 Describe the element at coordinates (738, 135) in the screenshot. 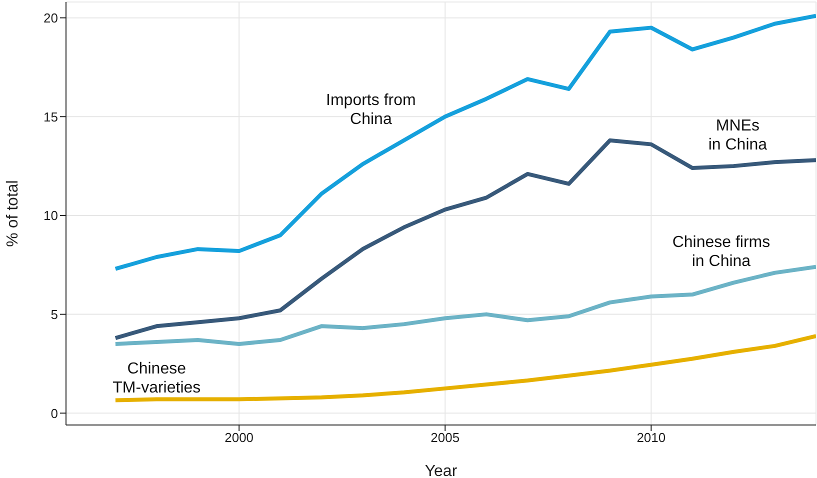

I see `series-label: MNEs in China` at that location.